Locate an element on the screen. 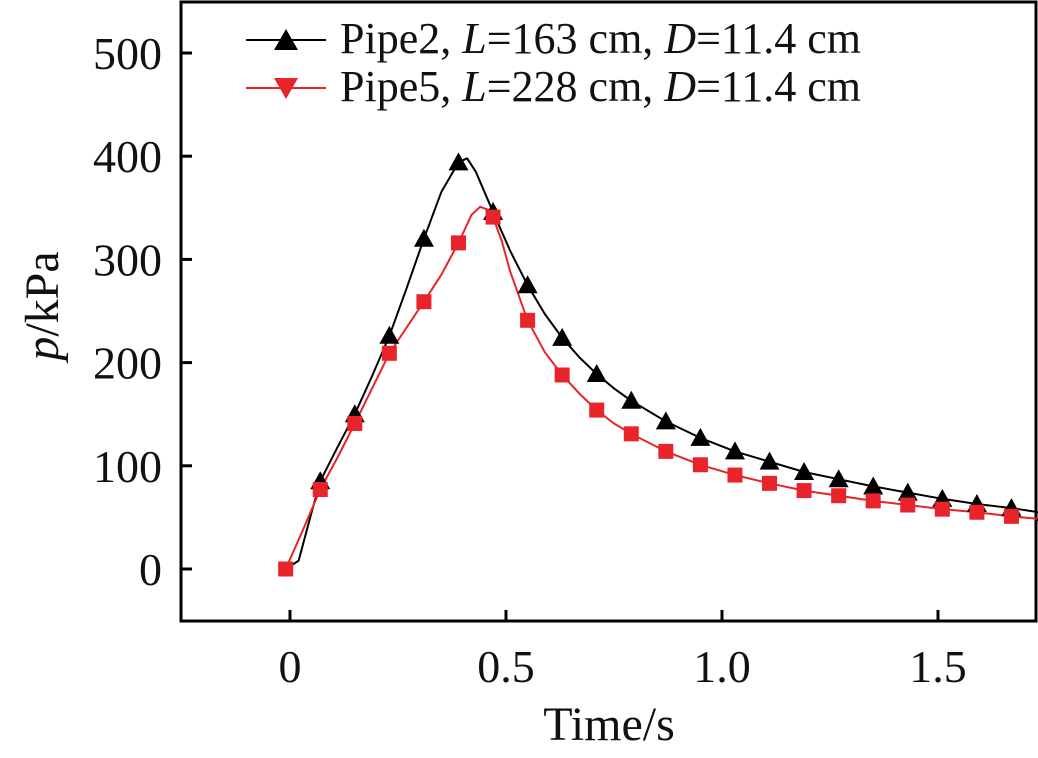 This screenshot has width=1038, height=758. y-tick-label: 200 is located at coordinates (127, 363).